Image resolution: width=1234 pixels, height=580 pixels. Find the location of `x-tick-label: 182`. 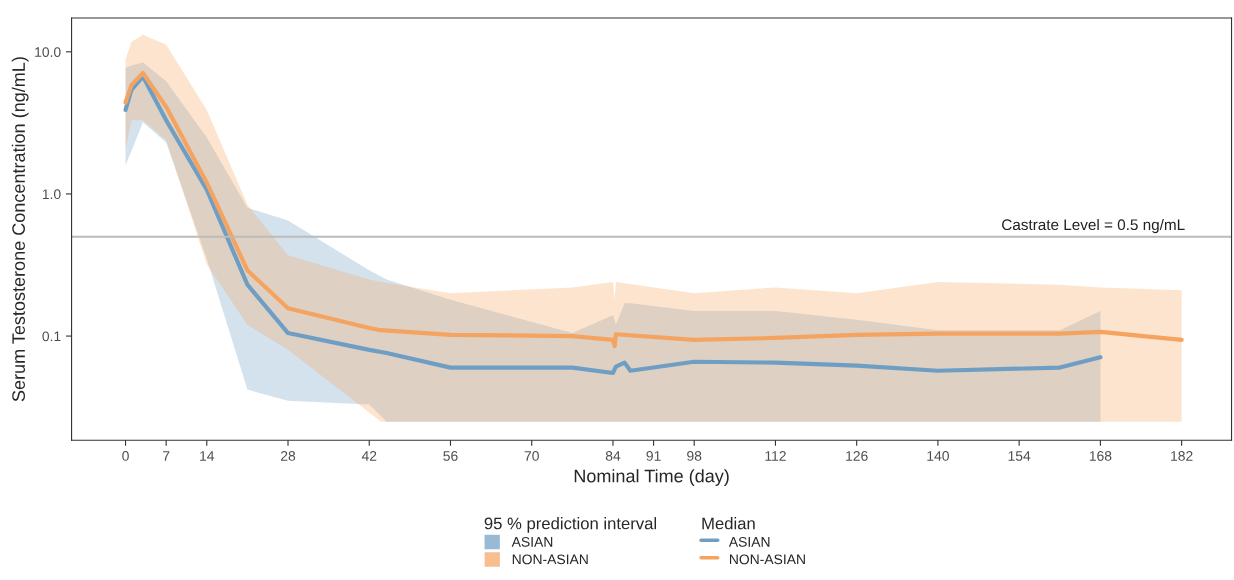

x-tick-label: 182 is located at coordinates (1182, 456).